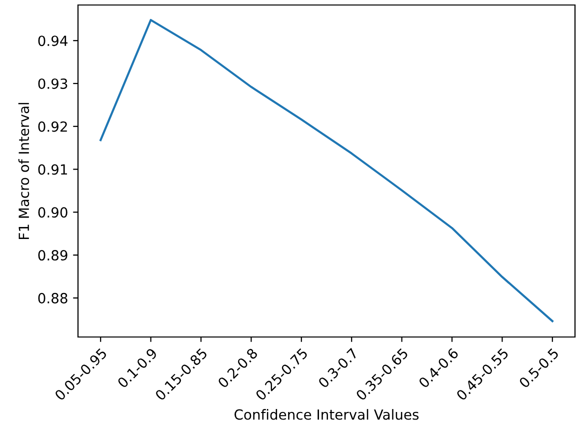  I want to click on y-tick-label: 0.92, so click(52, 126).